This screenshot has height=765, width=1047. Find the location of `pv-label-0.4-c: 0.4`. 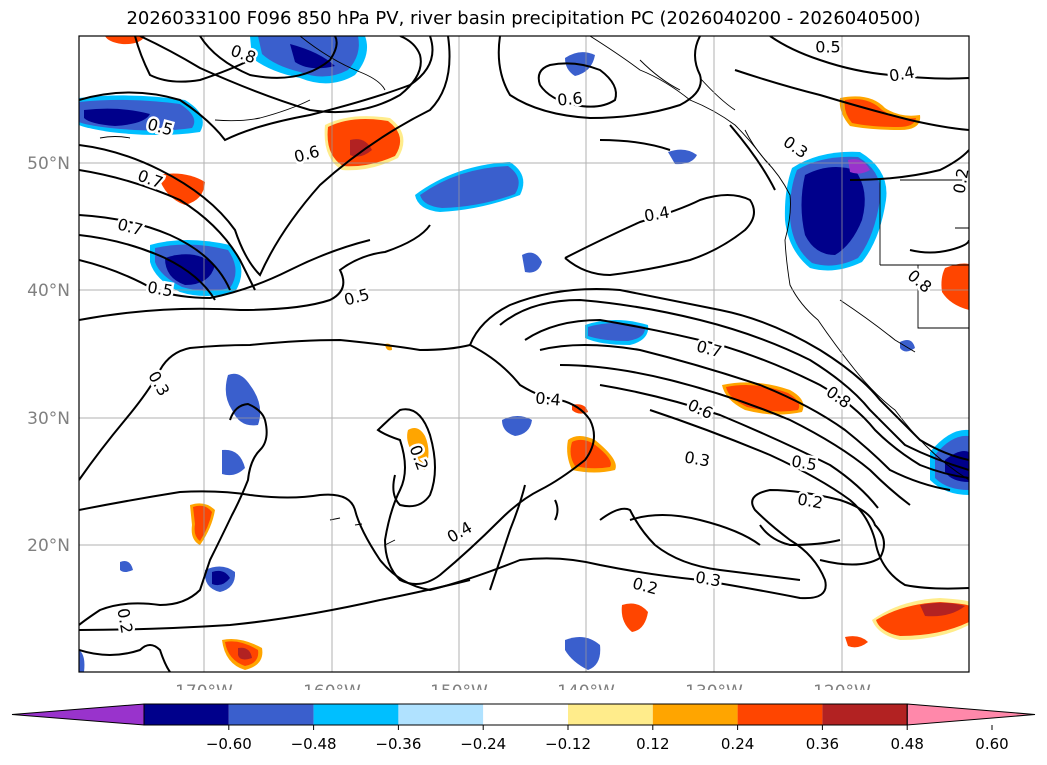

pv-label-0.4-c: 0.4 is located at coordinates (548, 398).